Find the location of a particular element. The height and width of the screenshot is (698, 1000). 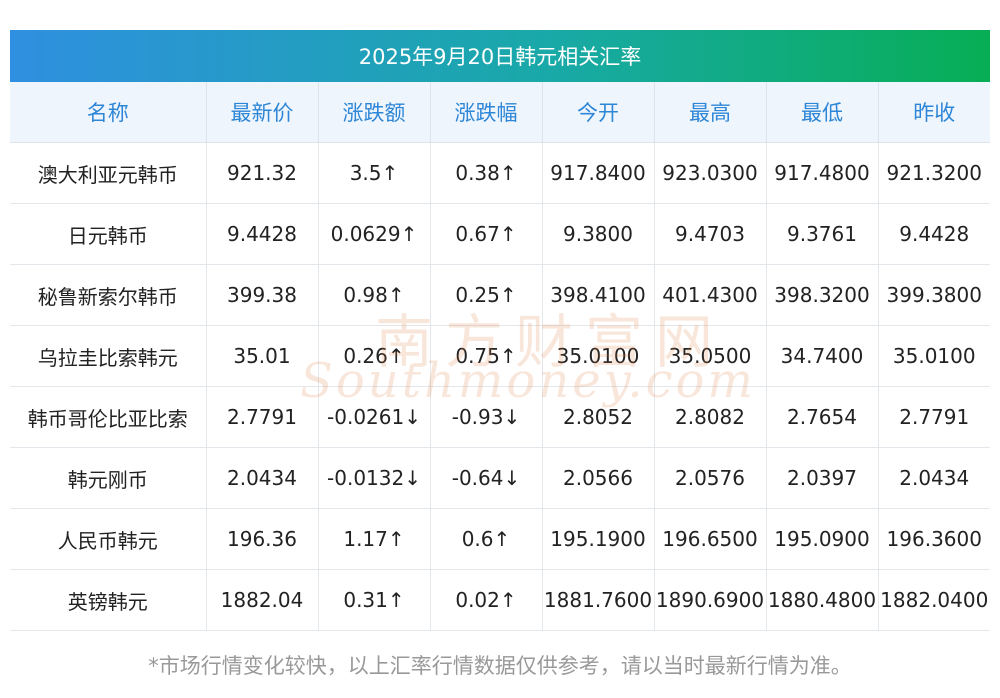

cell-name: 韩币哥伦比亚比索 is located at coordinates (108, 417).